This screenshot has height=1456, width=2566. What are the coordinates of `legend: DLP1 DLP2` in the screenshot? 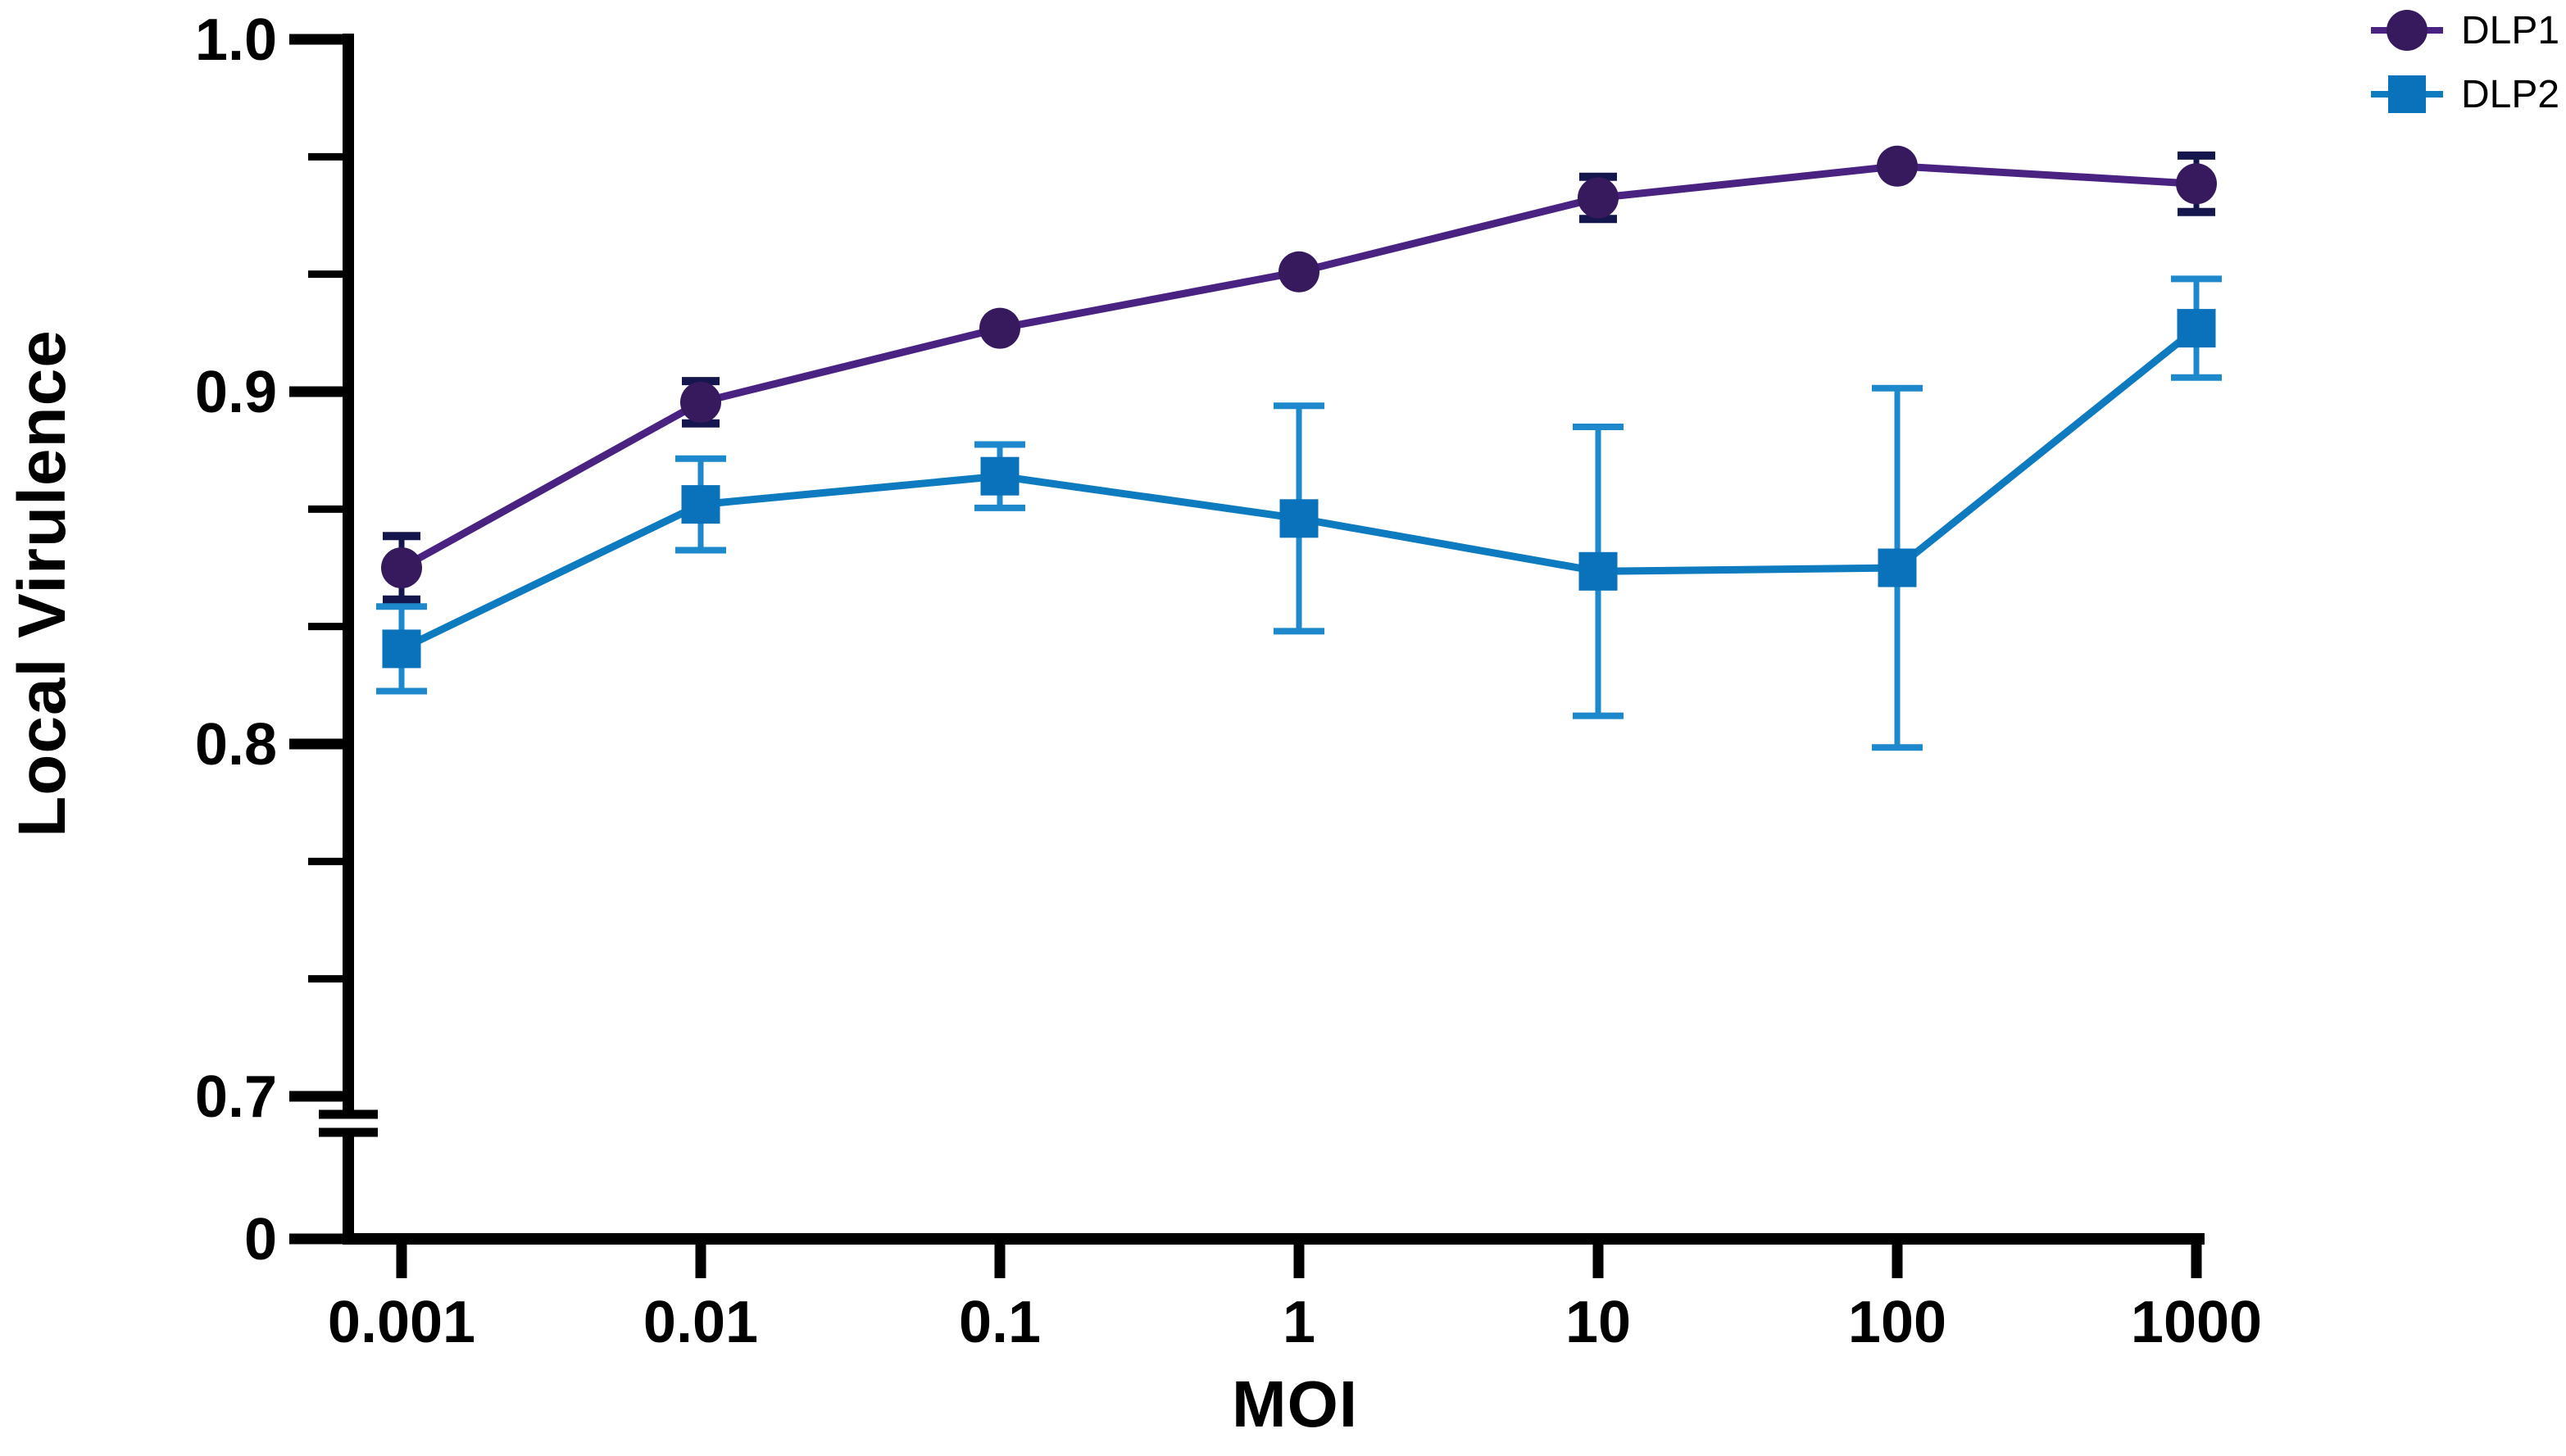 It's located at (2465, 63).